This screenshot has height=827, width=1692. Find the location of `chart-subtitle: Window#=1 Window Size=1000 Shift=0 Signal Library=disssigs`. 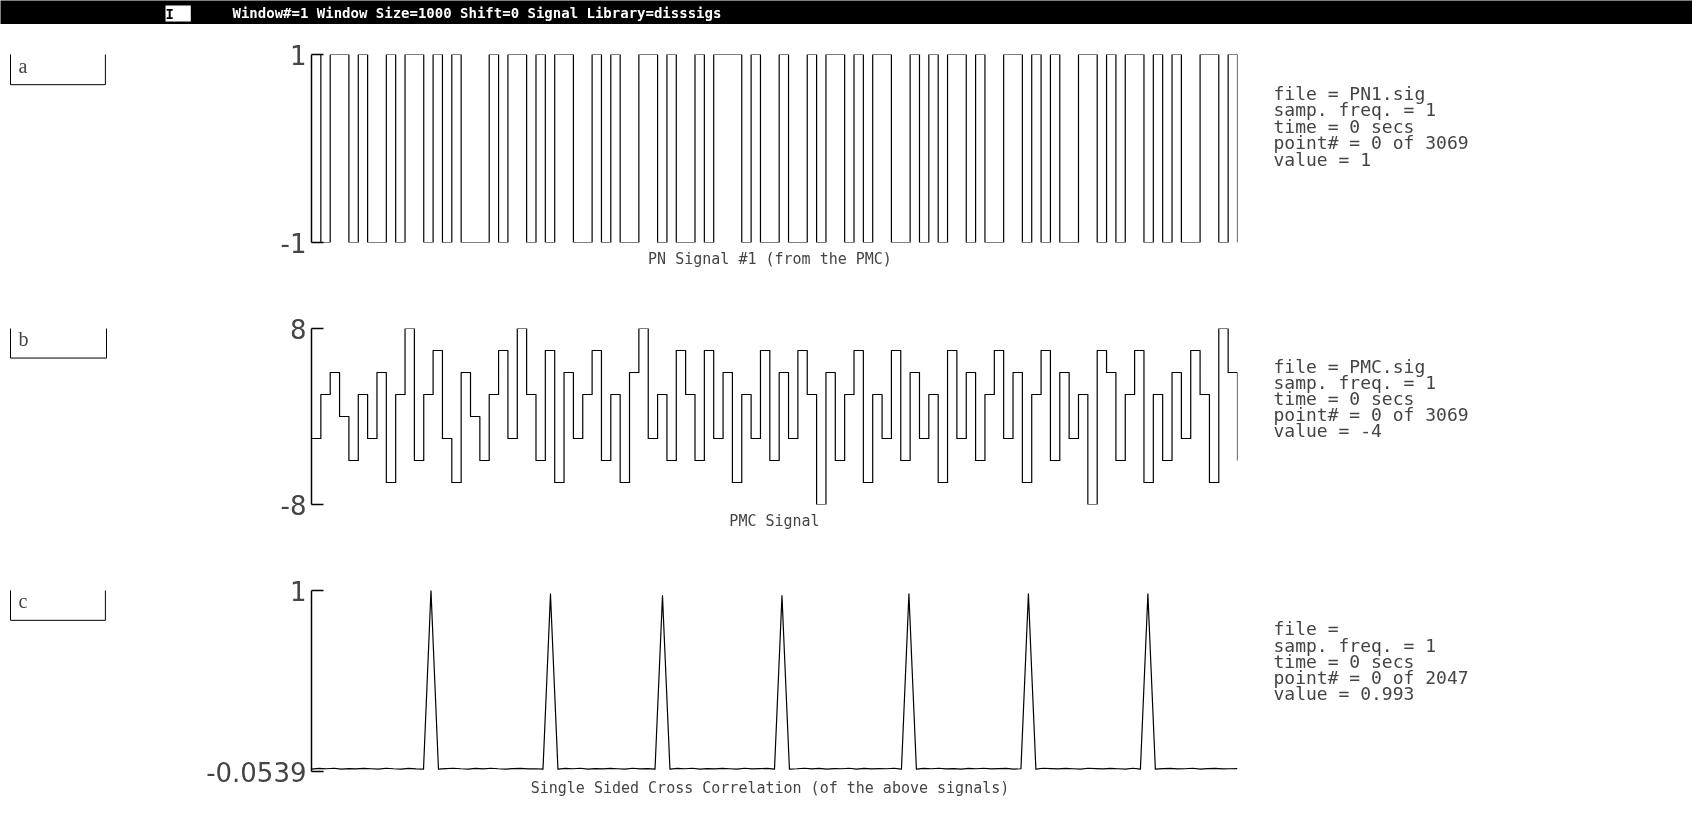

chart-subtitle: Window#=1 Window Size=1000 Shift=0 Signal Library=disssigs is located at coordinates (477, 12).